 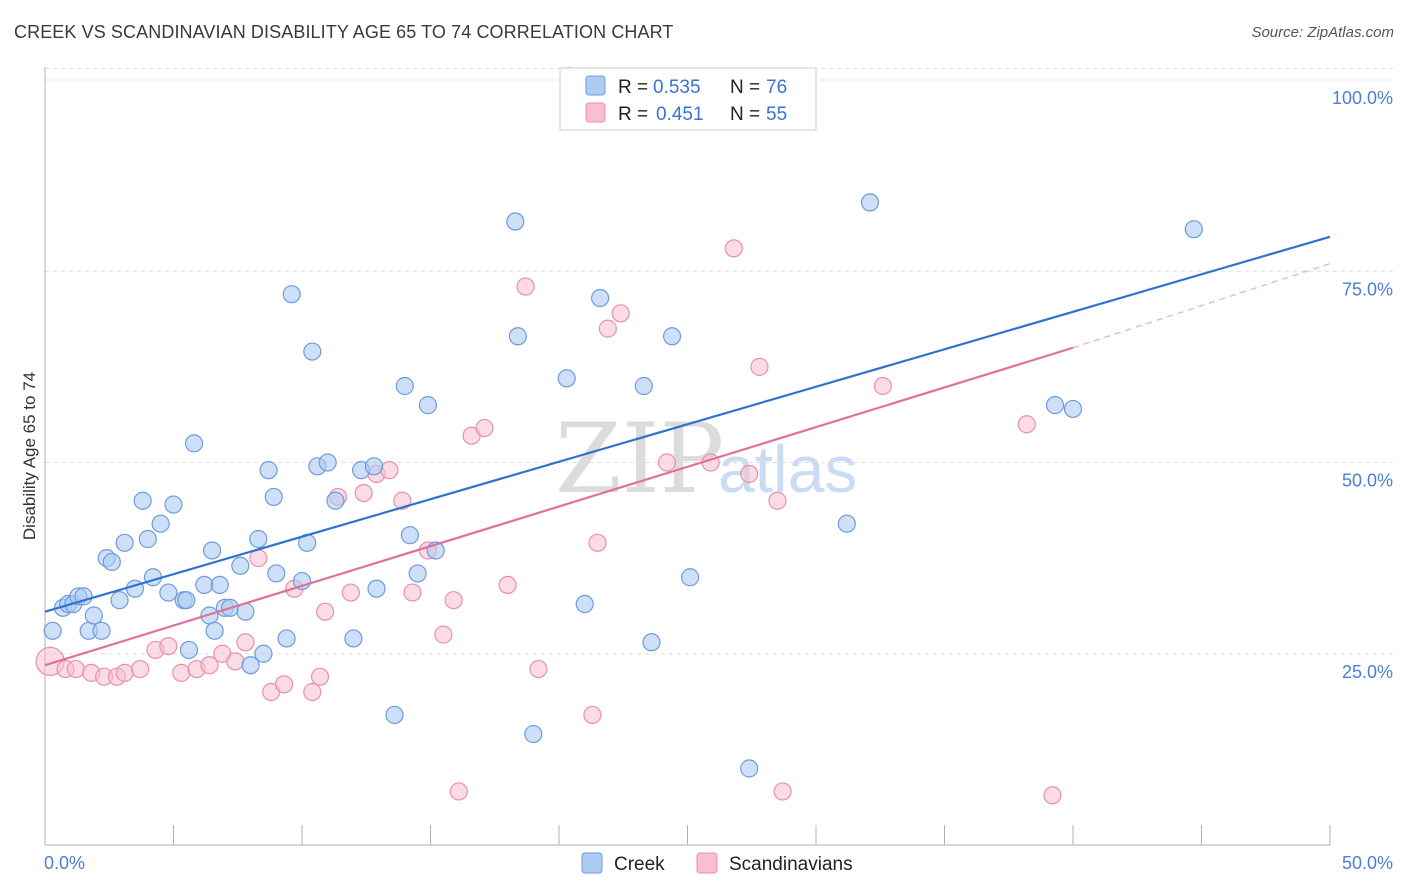 What do you see at coordinates (707, 863) in the screenshot?
I see `bottom-legend-scand-swatch` at bounding box center [707, 863].